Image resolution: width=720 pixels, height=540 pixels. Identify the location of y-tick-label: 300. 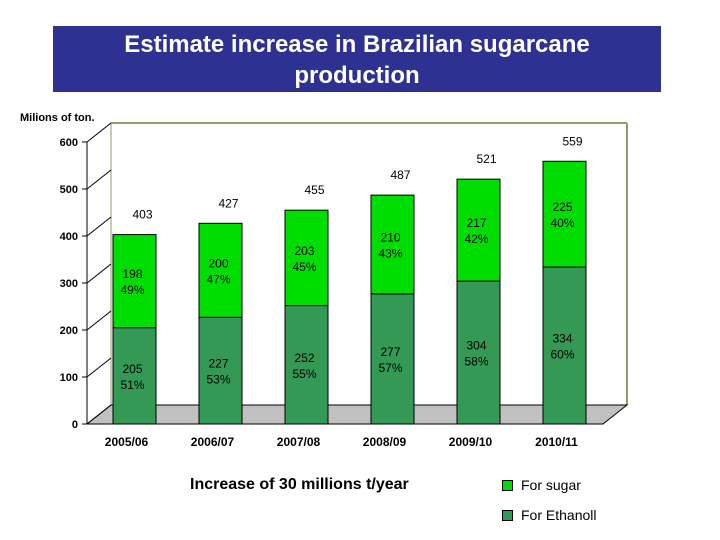
(69, 284).